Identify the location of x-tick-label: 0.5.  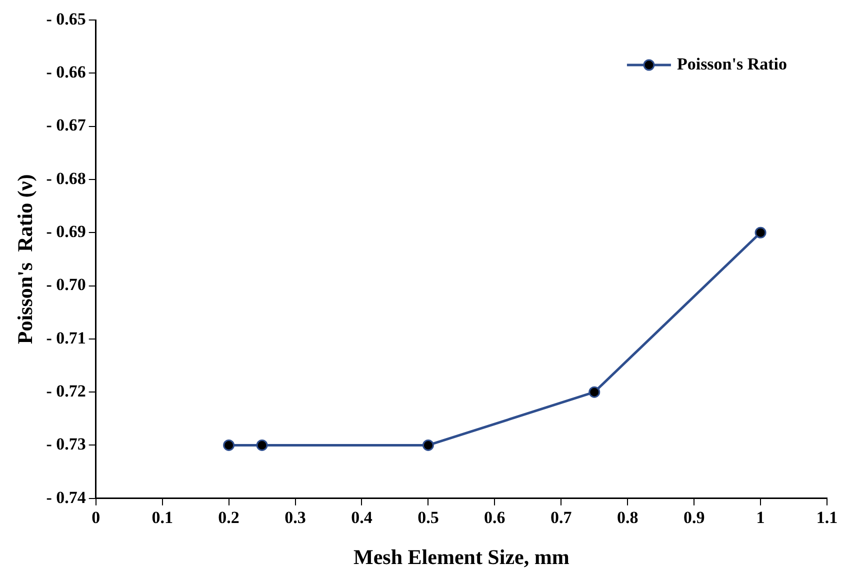
(428, 517).